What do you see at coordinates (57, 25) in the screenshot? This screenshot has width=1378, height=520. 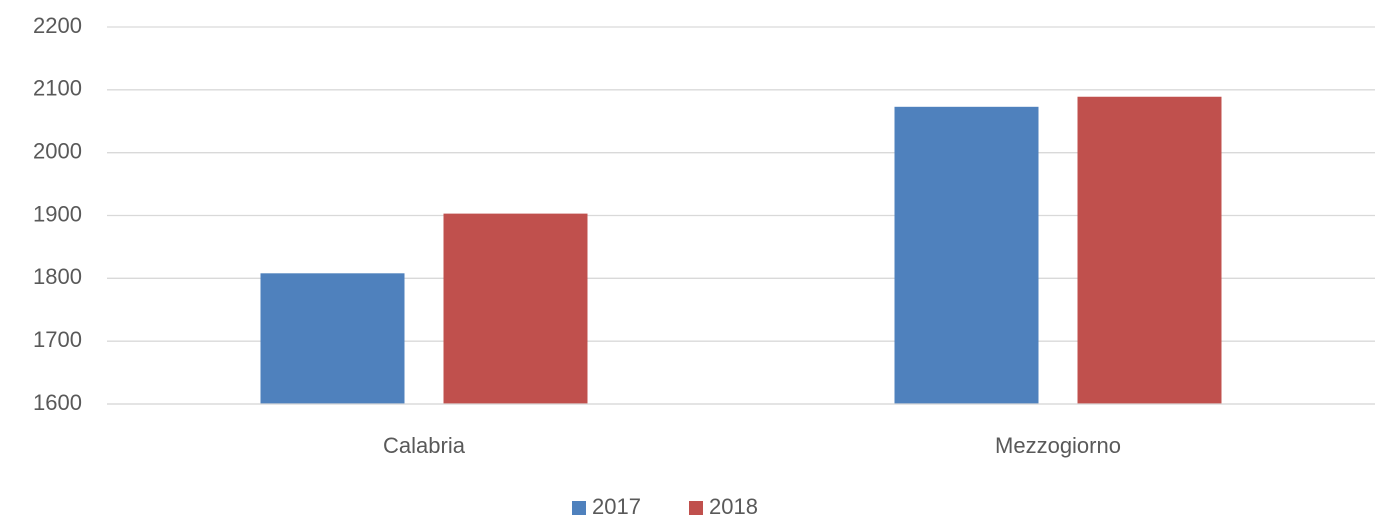 I see `y-tick-label: 2200` at bounding box center [57, 25].